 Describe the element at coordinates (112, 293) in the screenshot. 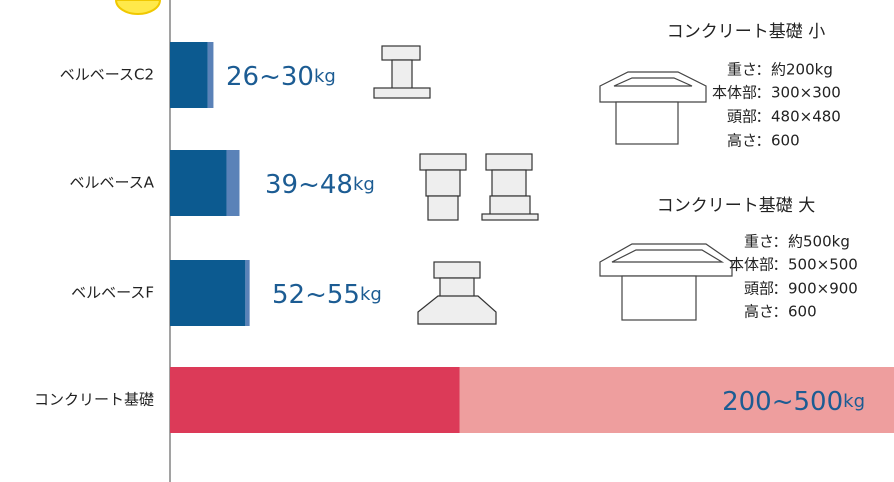

I see `category-label: ベルベースF` at that location.